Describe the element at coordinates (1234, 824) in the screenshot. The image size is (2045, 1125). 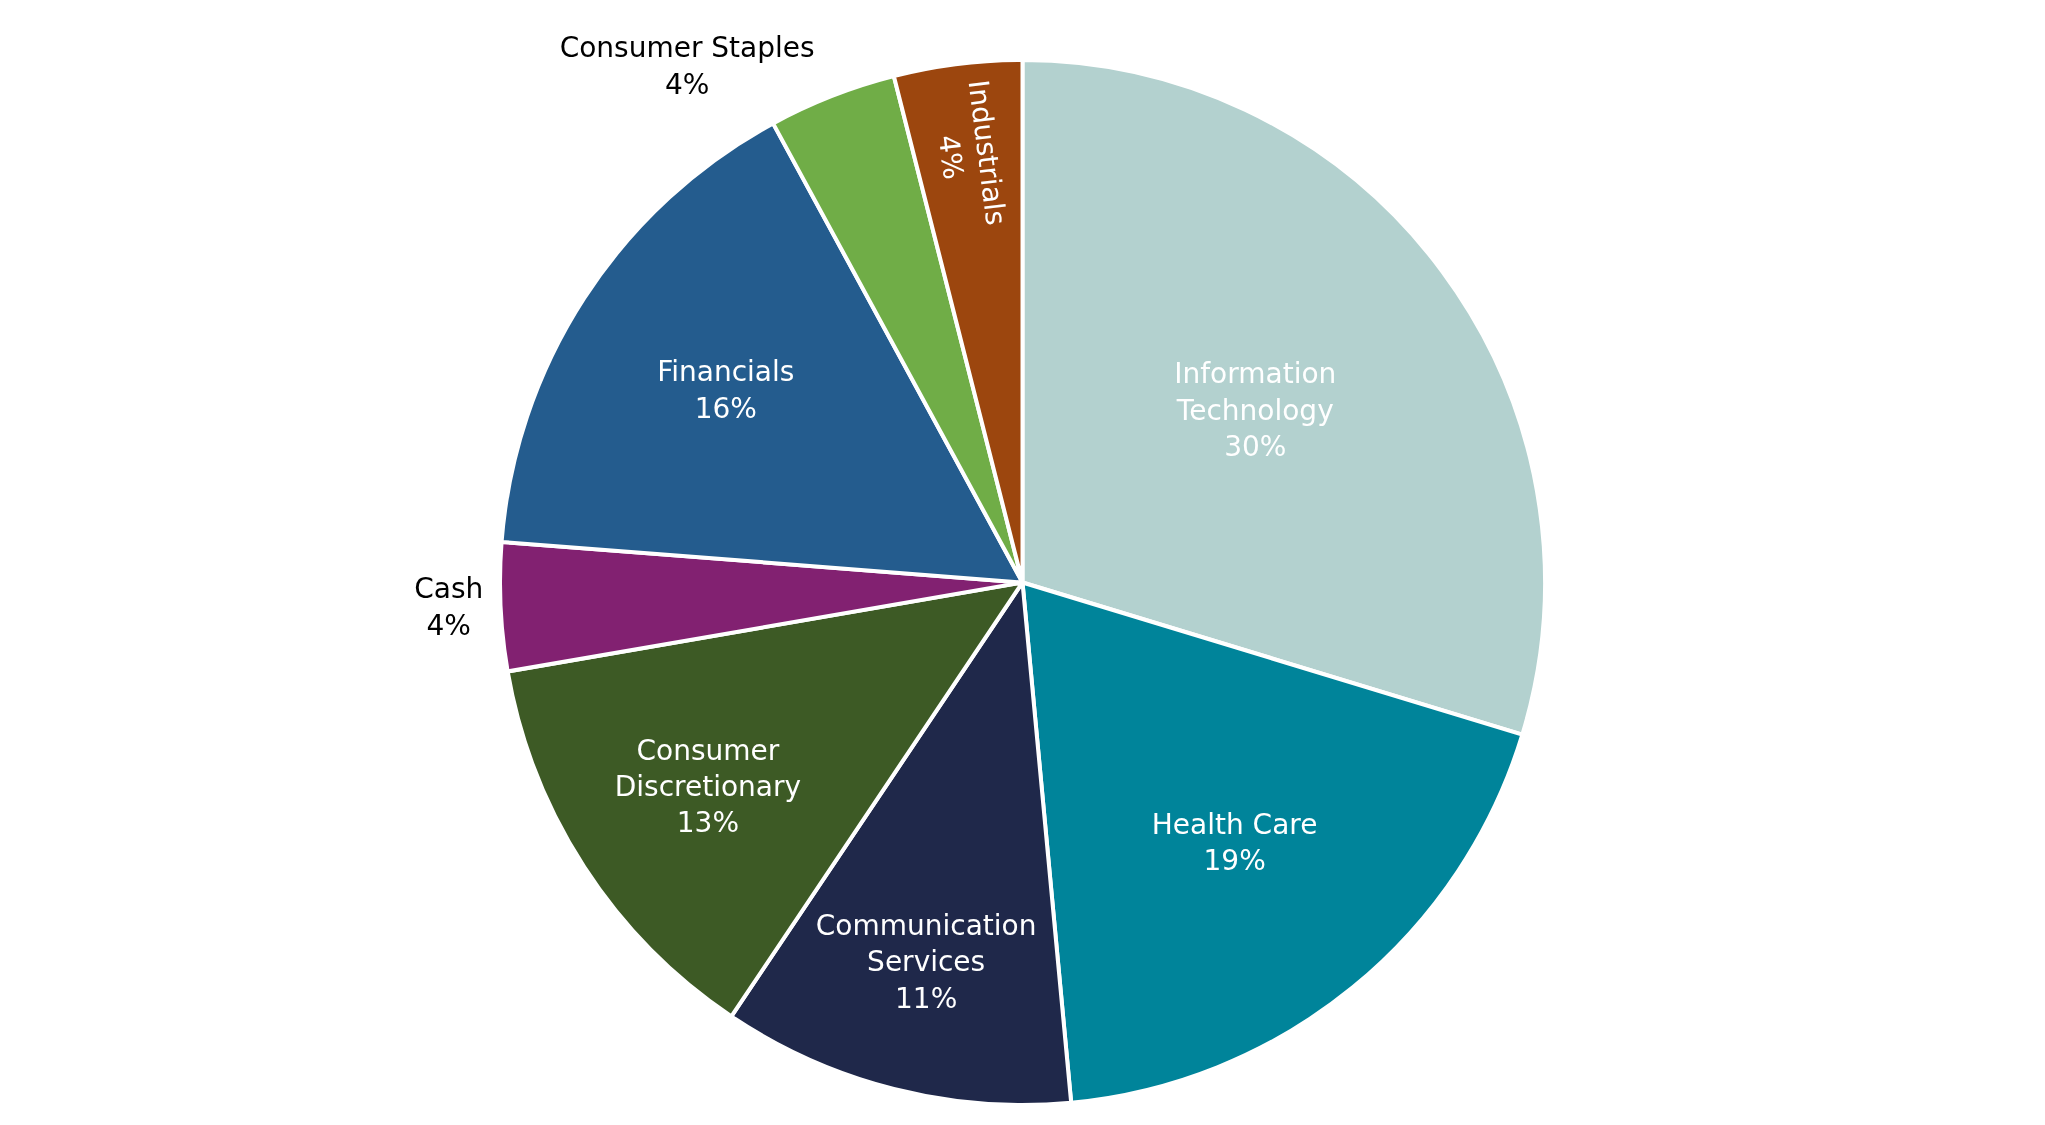
I see `slice-label: Health Care` at that location.